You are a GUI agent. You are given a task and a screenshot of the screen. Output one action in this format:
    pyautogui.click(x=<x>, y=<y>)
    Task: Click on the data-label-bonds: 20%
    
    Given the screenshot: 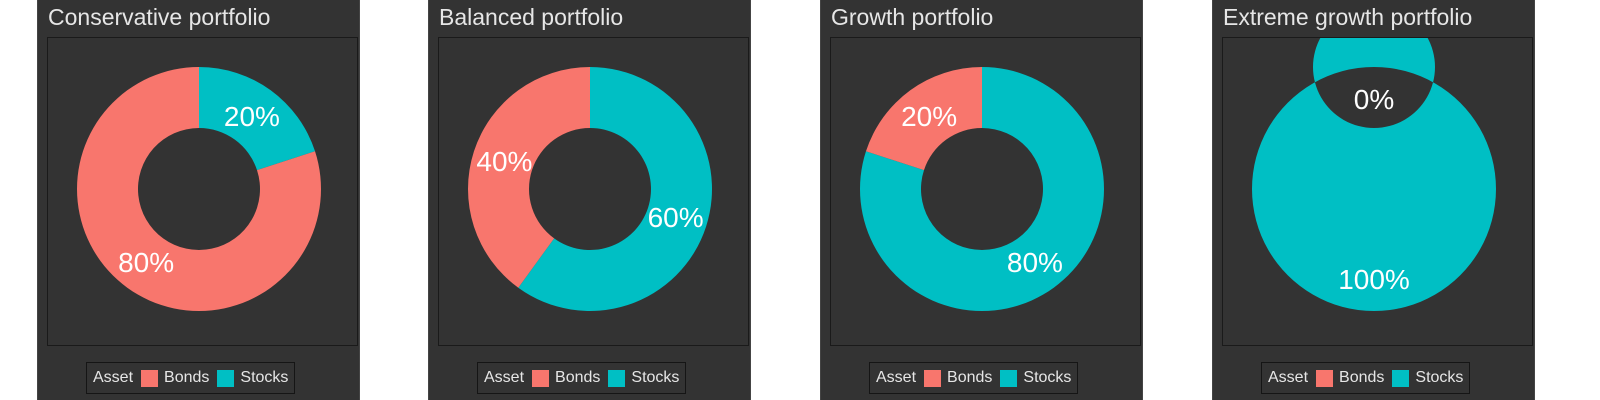 What is the action you would take?
    pyautogui.click(x=929, y=116)
    